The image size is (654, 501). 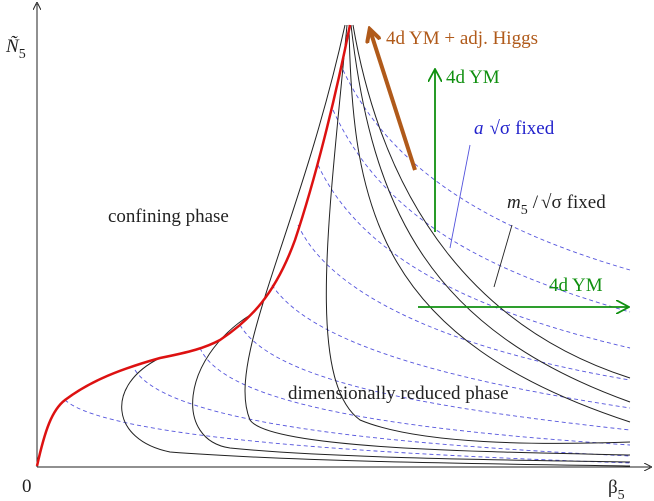 What do you see at coordinates (27, 486) in the screenshot?
I see `origin-label: 0` at bounding box center [27, 486].